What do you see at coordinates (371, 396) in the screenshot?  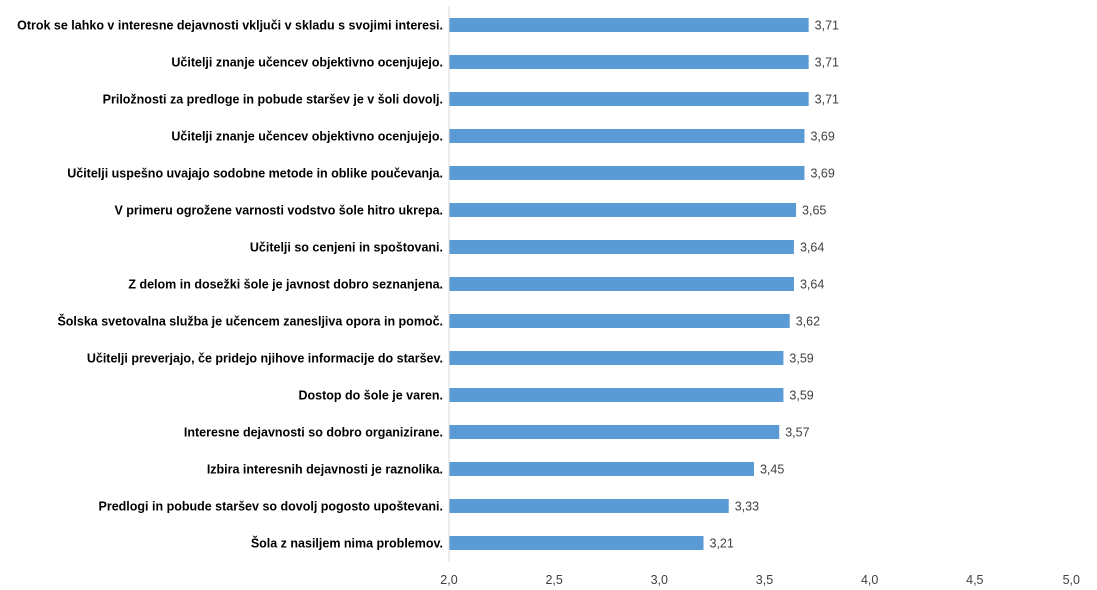 I see `category-label: Dostop do šole je varen.` at bounding box center [371, 396].